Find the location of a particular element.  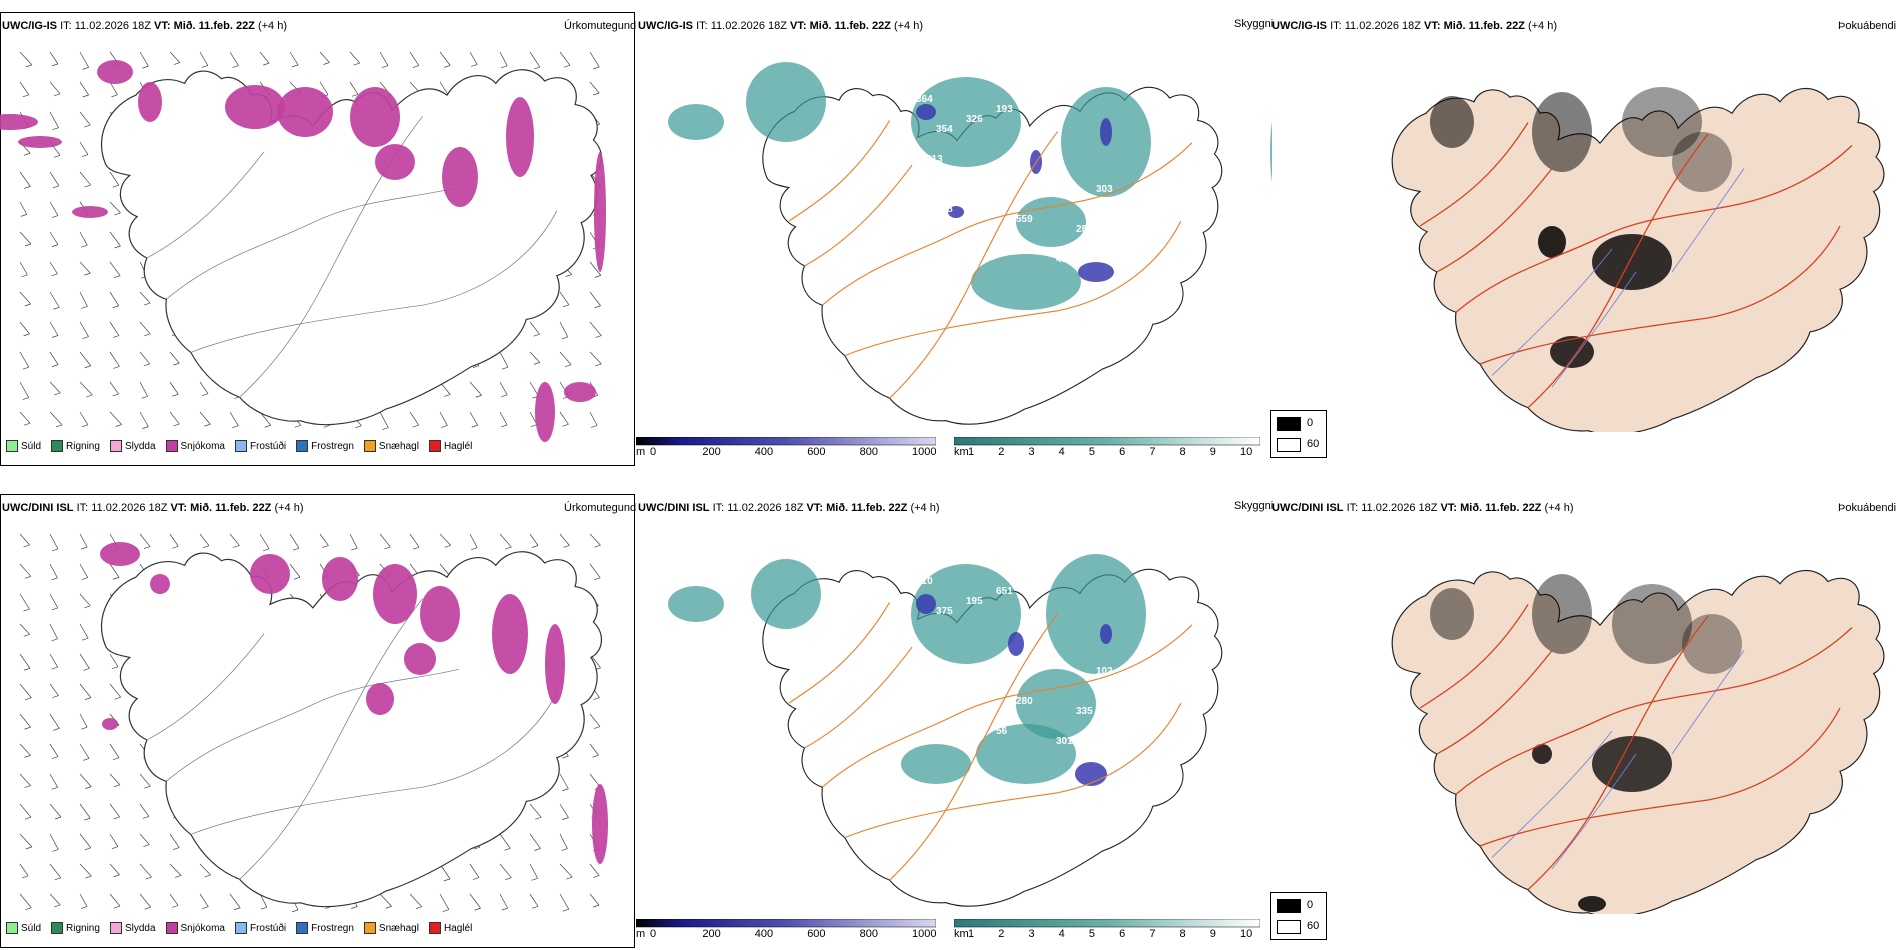

colorbar-tick: 7 is located at coordinates (1152, 934).